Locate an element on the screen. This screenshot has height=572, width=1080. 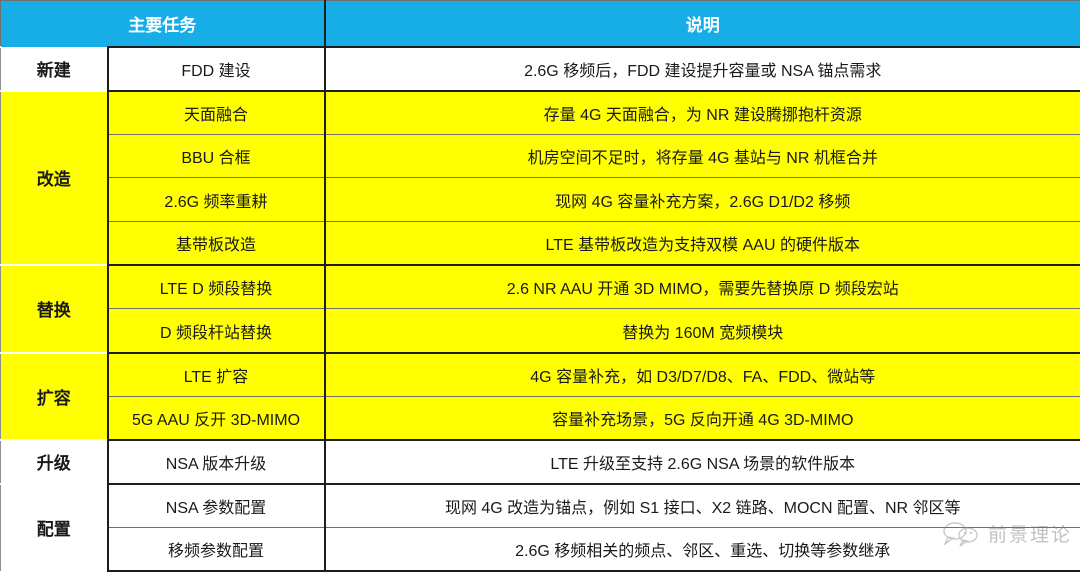
table-row: D 频段杆站替换替换为 160M 宽频模块 is located at coordinates (540, 331).